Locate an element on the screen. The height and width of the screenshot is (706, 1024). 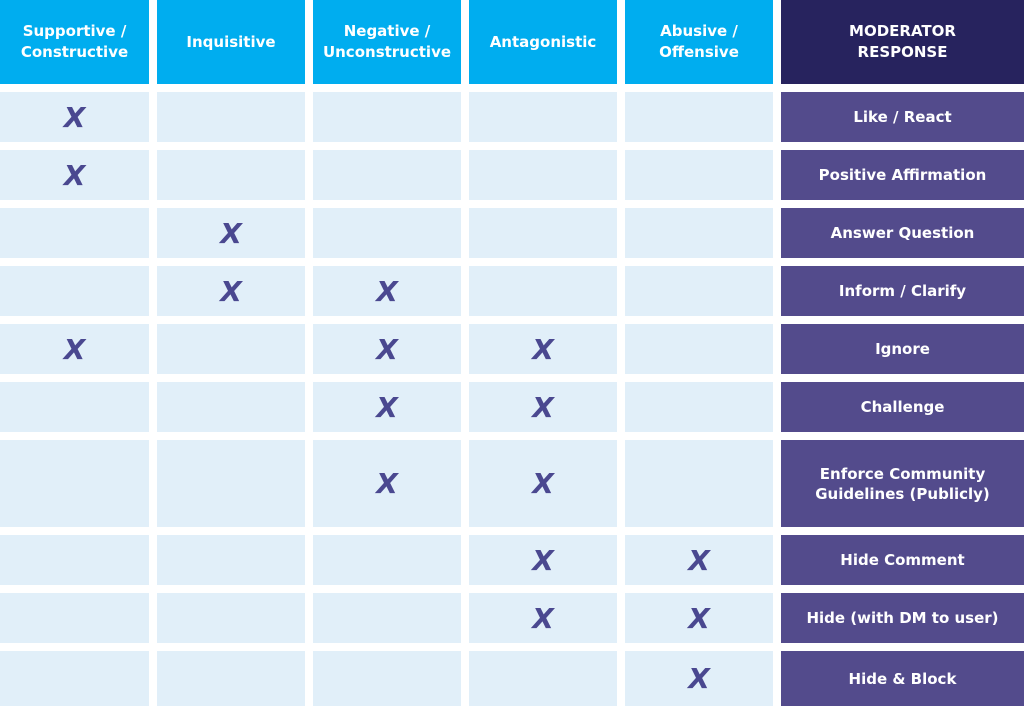
response-label: Positive Affirmation is located at coordinates (902, 175).